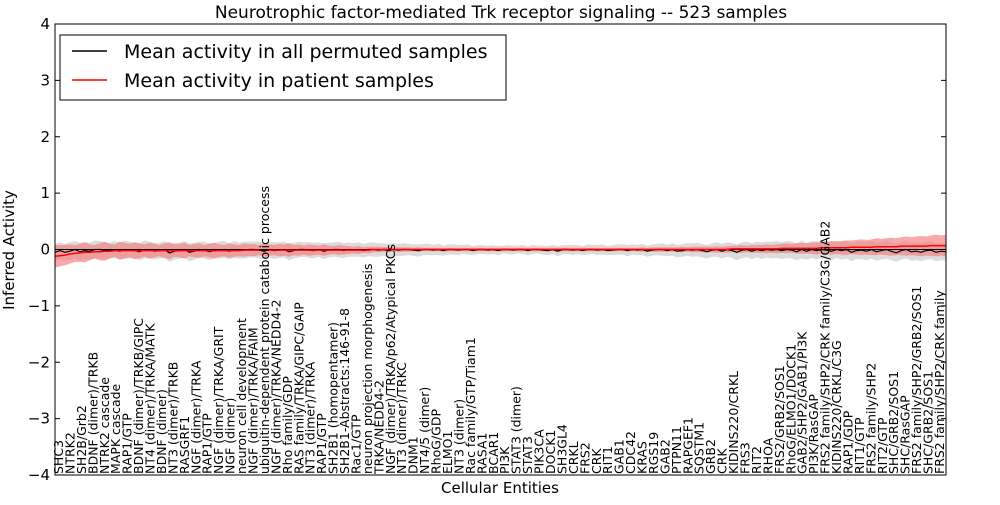 The height and width of the screenshot is (505, 1000). What do you see at coordinates (333, 398) in the screenshot?
I see `entity-label: SH2B1 (homopentamer)` at bounding box center [333, 398].